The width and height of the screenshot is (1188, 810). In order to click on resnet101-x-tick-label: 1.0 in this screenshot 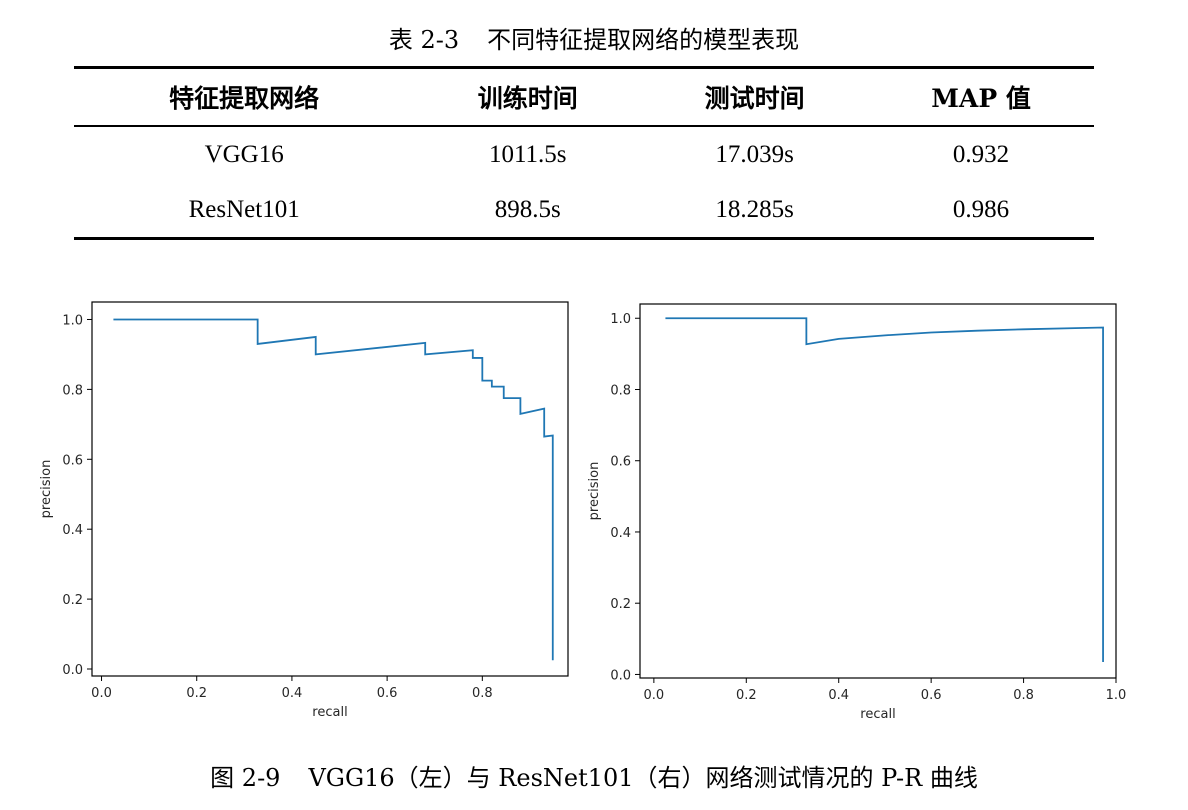, I will do `click(1116, 695)`.